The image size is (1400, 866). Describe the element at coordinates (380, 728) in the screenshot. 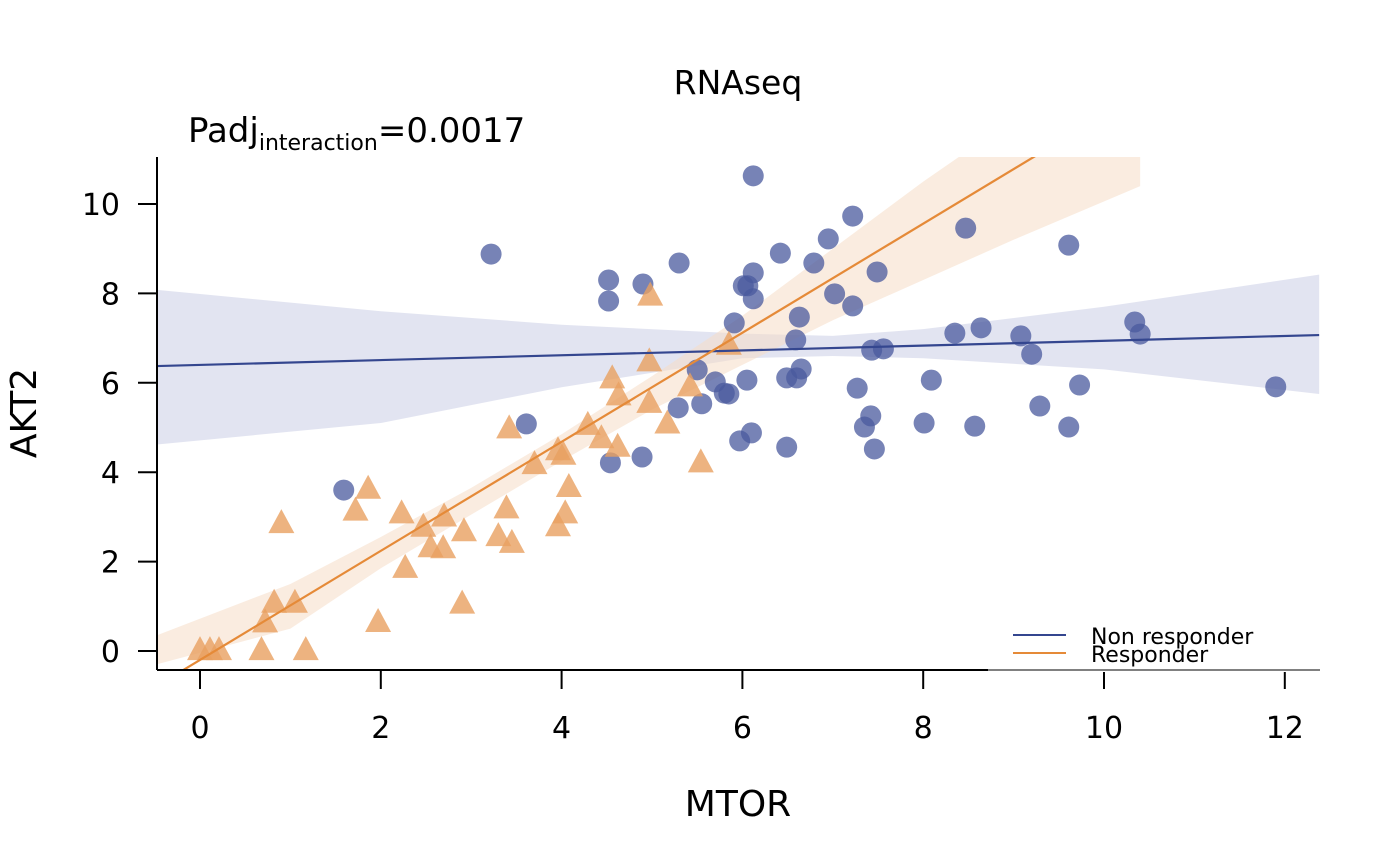

I see `x-tick-label: 2` at that location.